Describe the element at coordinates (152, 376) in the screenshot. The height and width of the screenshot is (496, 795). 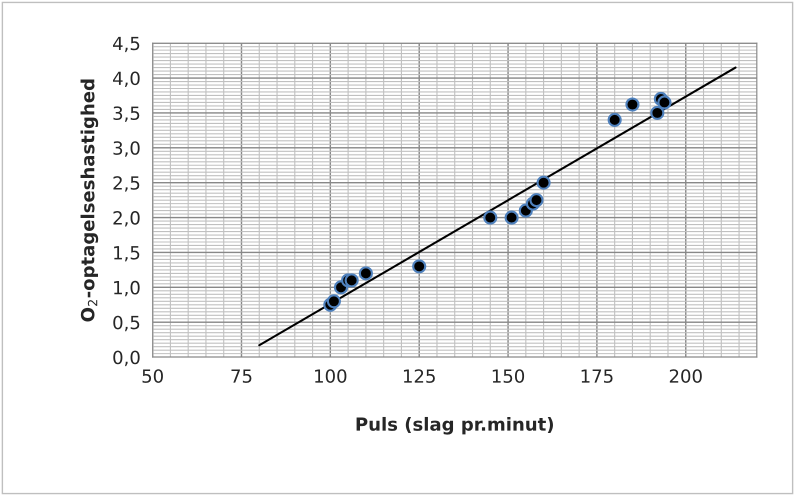
I see `x-tick-label: 50` at that location.